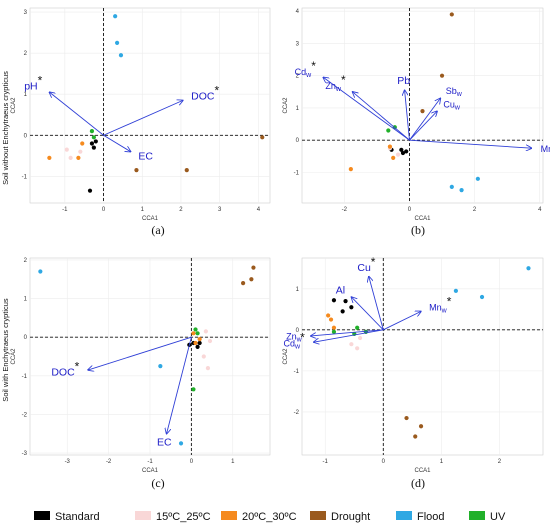 The height and width of the screenshot is (532, 550). I want to click on legend: Standard 15ºC_25ºC 20ºC_30ºC Drought Flood UV, so click(270, 517).